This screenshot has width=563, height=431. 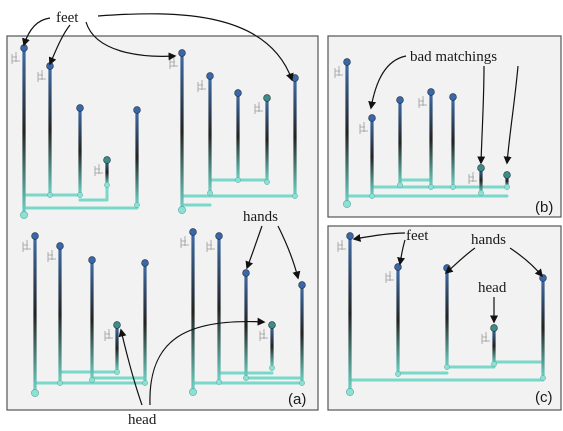 What do you see at coordinates (453, 57) in the screenshot?
I see `label-bad-matchings: bad matchings` at bounding box center [453, 57].